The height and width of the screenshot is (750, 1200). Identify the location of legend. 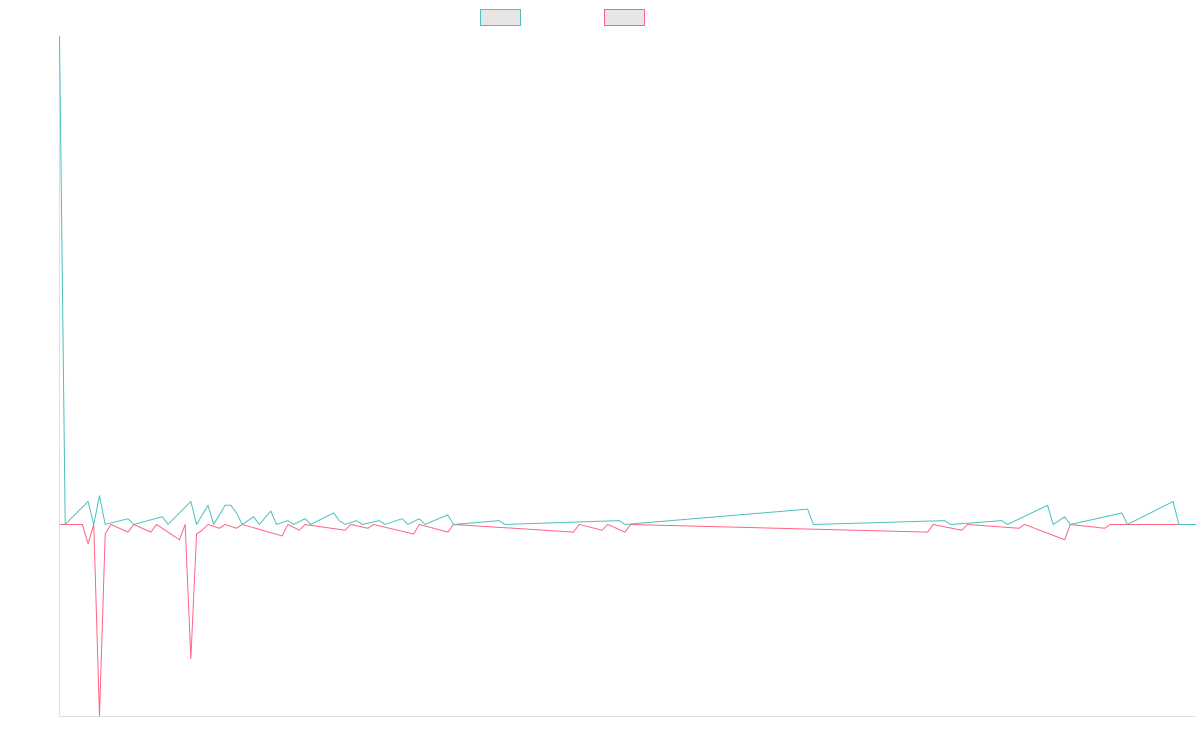
(562, 17).